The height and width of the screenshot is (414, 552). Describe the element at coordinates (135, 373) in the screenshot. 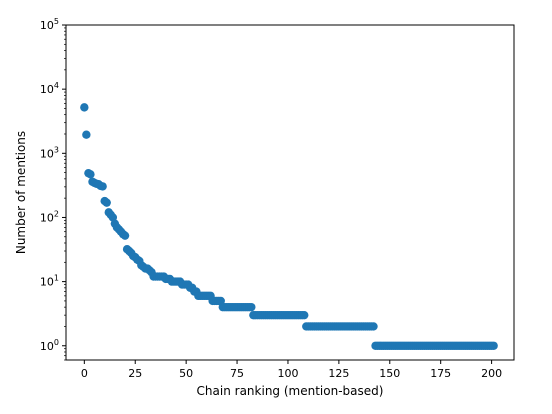

I see `x-tick-label: 25` at that location.